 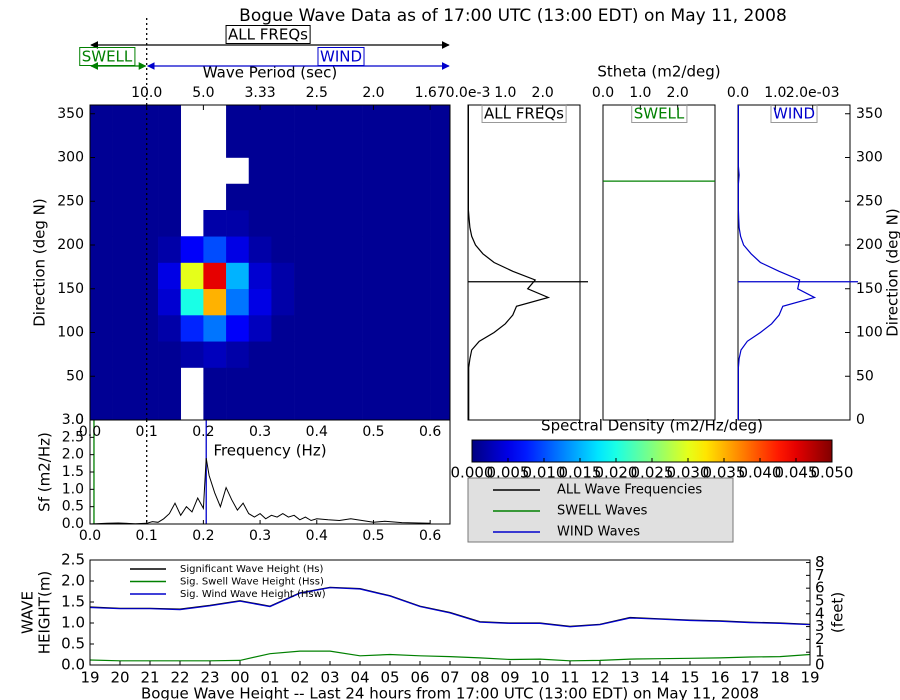 What do you see at coordinates (70, 289) in the screenshot?
I see `y-tick-label: 150` at bounding box center [70, 289].